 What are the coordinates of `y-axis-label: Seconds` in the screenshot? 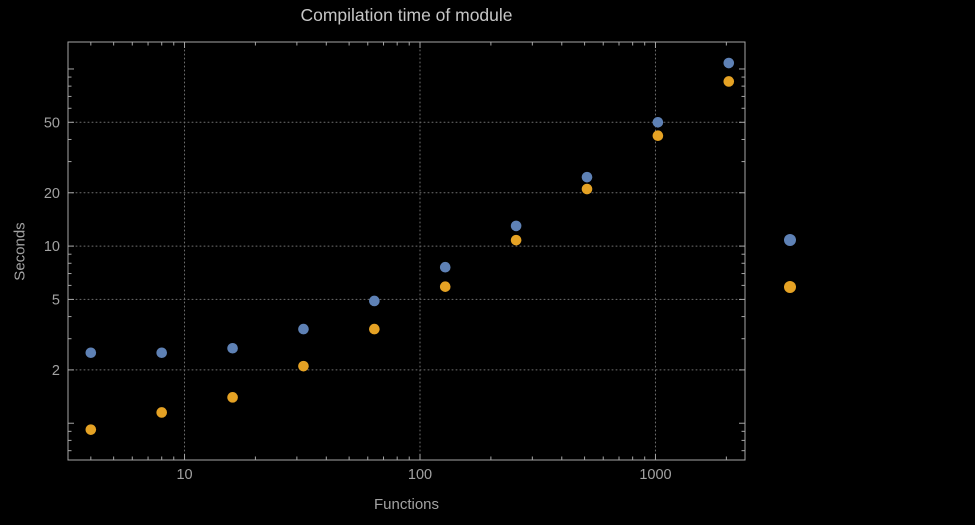 It's located at (20, 251).